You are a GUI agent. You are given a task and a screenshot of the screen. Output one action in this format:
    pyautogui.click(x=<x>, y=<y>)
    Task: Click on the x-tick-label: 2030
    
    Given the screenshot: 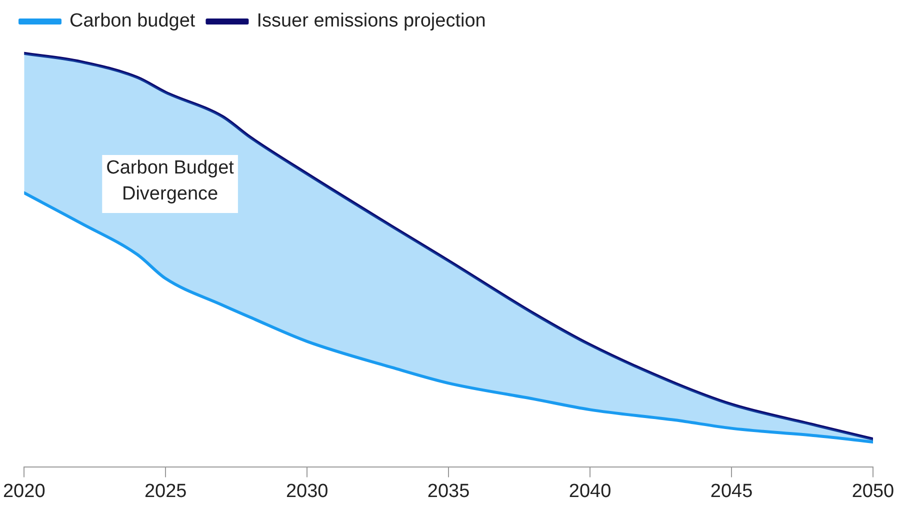 What is the action you would take?
    pyautogui.click(x=307, y=491)
    